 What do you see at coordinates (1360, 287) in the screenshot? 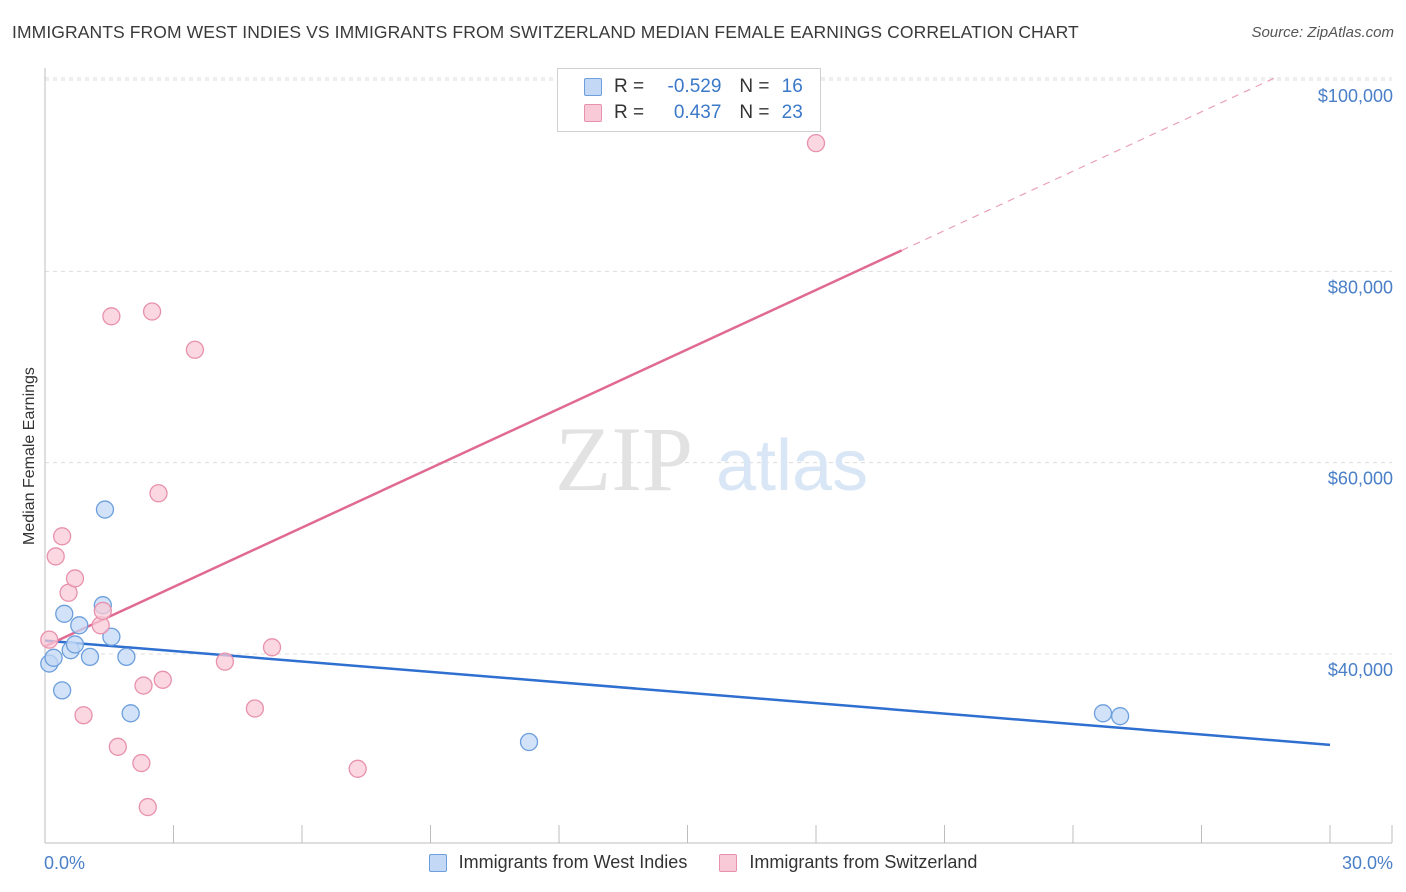
I see `y-tick-label: $80,000` at bounding box center [1360, 287].